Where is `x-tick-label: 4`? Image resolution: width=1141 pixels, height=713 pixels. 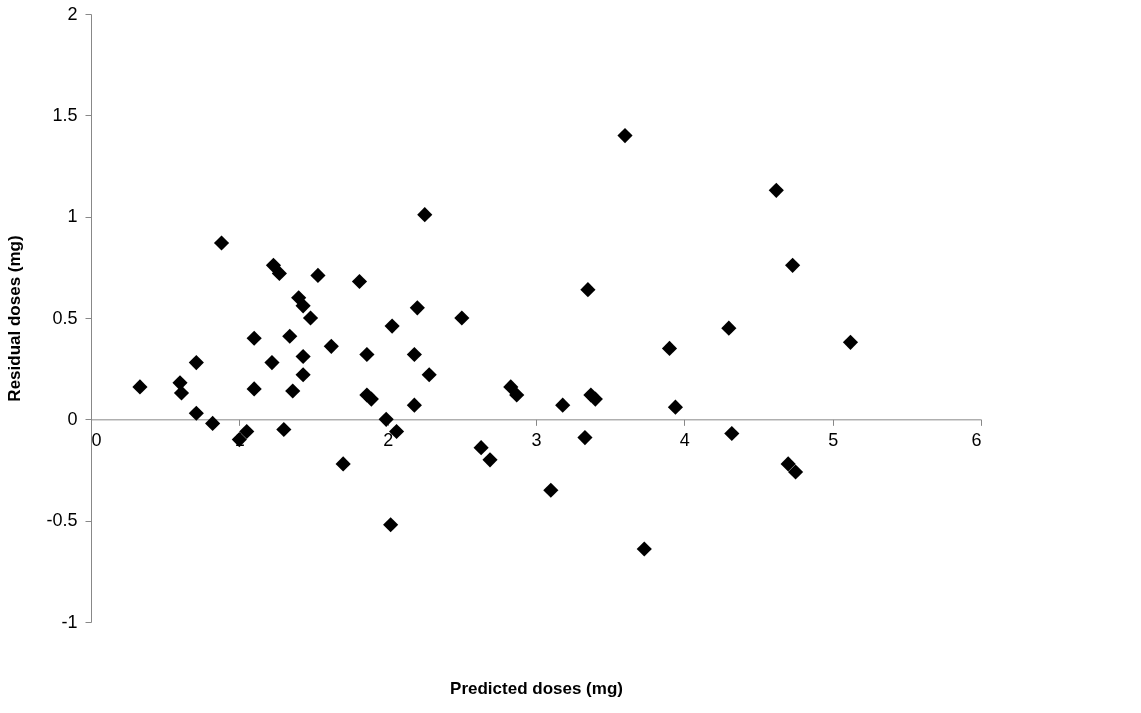 x-tick-label: 4 is located at coordinates (684, 439).